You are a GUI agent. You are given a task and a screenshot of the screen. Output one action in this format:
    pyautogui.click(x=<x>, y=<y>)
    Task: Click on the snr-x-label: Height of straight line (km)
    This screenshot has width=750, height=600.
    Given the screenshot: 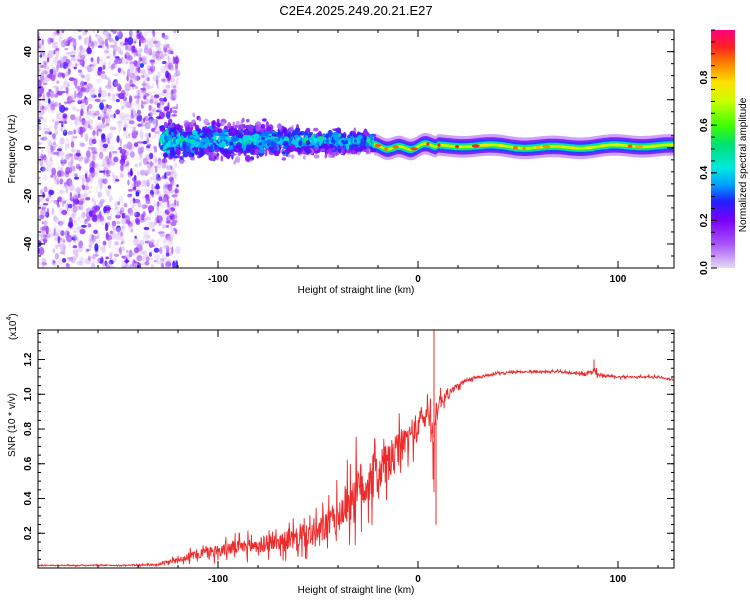 What is the action you would take?
    pyautogui.click(x=356, y=590)
    